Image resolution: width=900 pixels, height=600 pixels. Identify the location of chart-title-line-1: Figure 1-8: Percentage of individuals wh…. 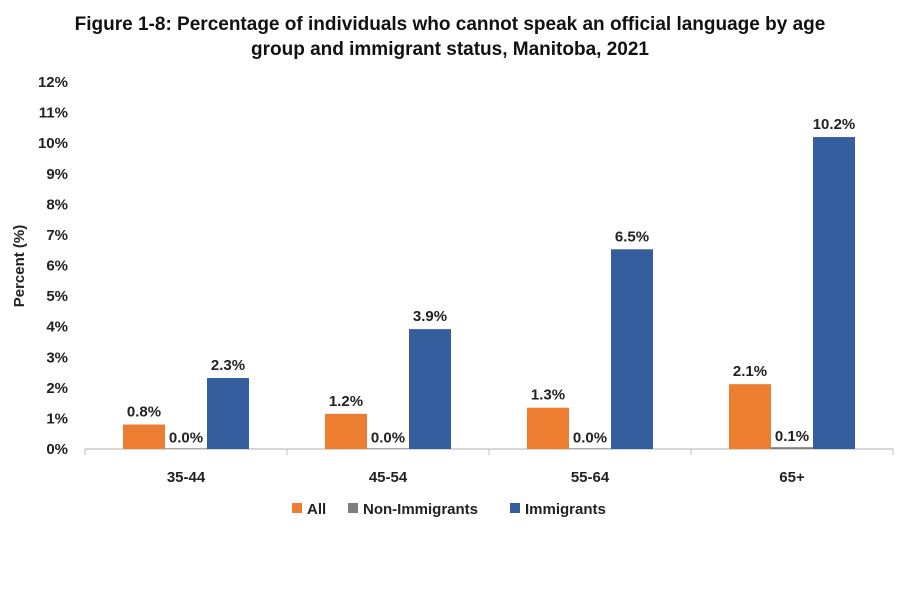
(450, 24).